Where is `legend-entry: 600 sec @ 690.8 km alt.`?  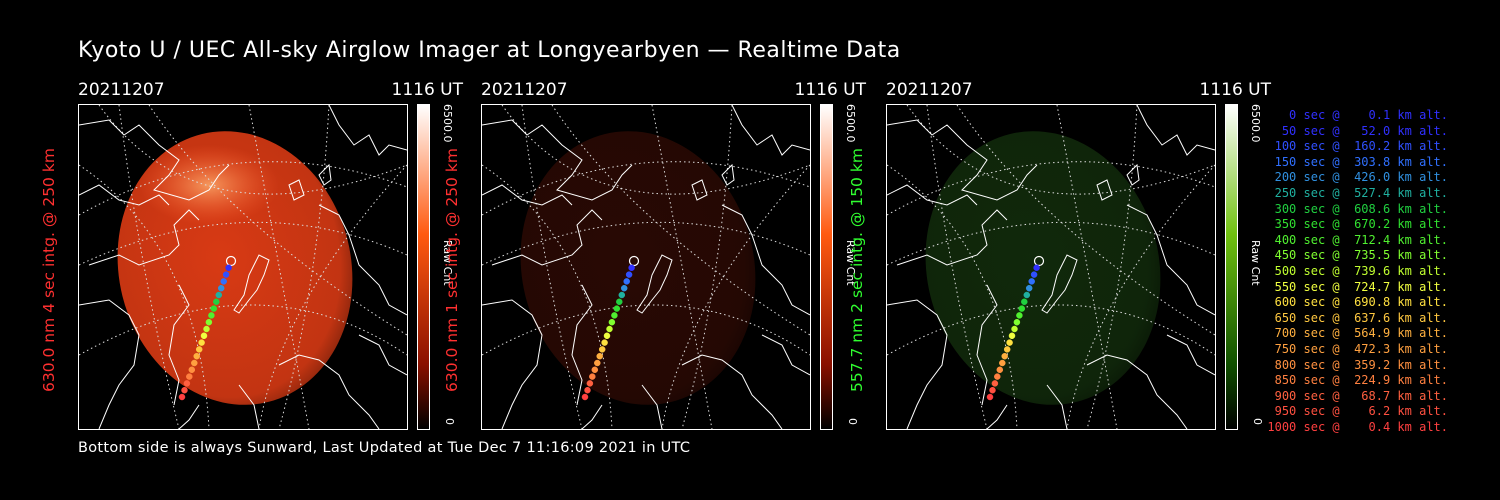 legend-entry: 600 sec @ 690.8 km alt. is located at coordinates (1357, 302).